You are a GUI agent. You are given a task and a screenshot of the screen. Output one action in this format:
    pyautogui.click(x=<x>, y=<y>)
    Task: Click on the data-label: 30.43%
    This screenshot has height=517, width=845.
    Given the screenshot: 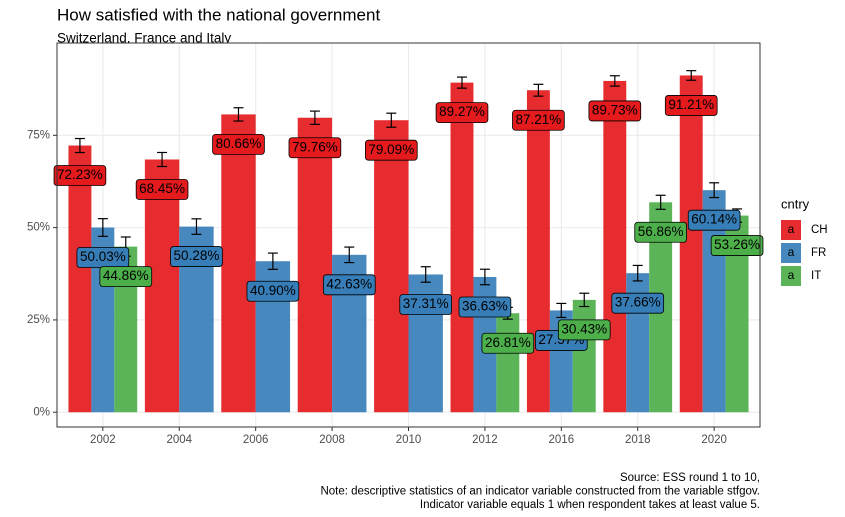 What is the action you would take?
    pyautogui.click(x=584, y=330)
    